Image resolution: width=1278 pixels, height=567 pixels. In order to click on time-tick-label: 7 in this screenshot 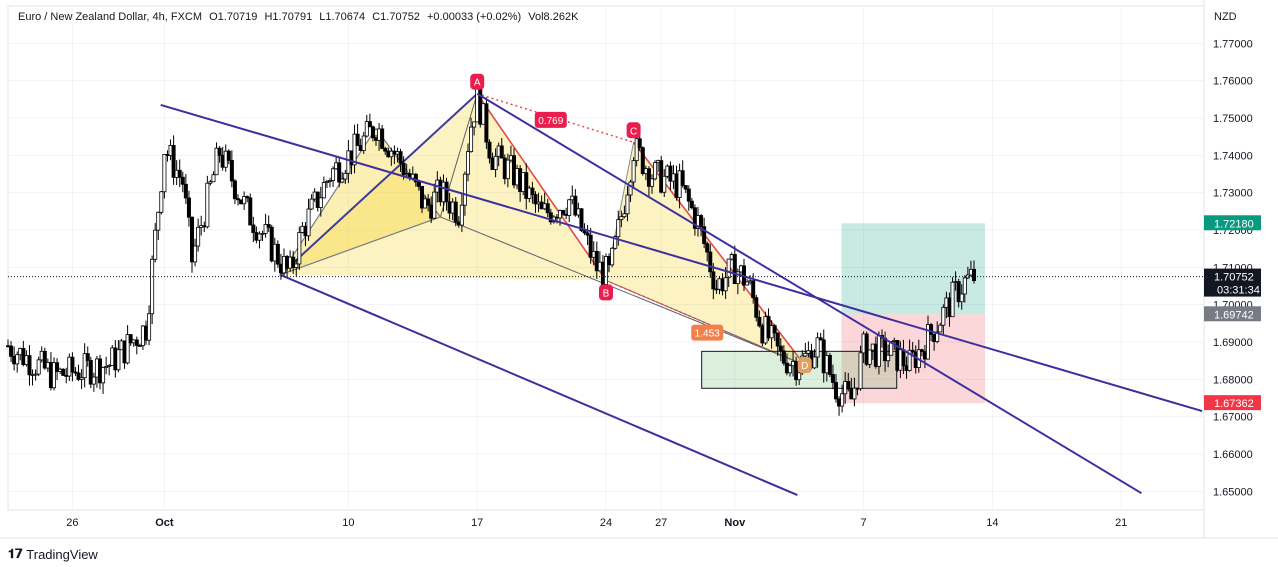, I will do `click(864, 523)`.